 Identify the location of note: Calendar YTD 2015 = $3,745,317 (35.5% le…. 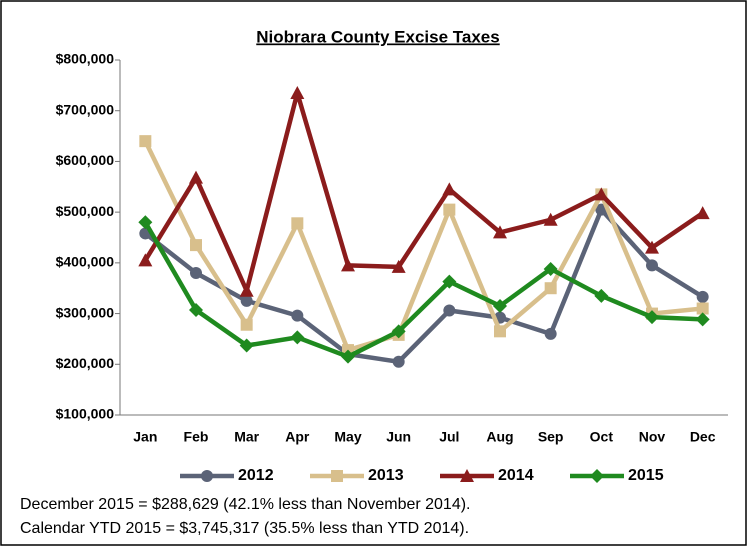
(244, 528).